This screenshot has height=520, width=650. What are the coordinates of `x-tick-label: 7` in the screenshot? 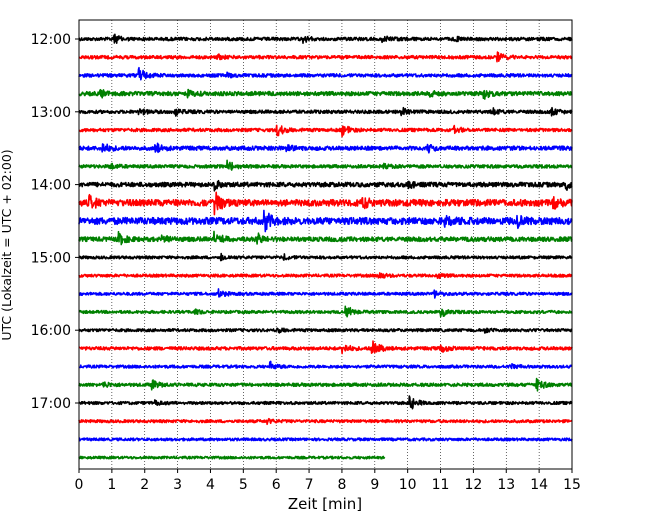 It's located at (309, 485).